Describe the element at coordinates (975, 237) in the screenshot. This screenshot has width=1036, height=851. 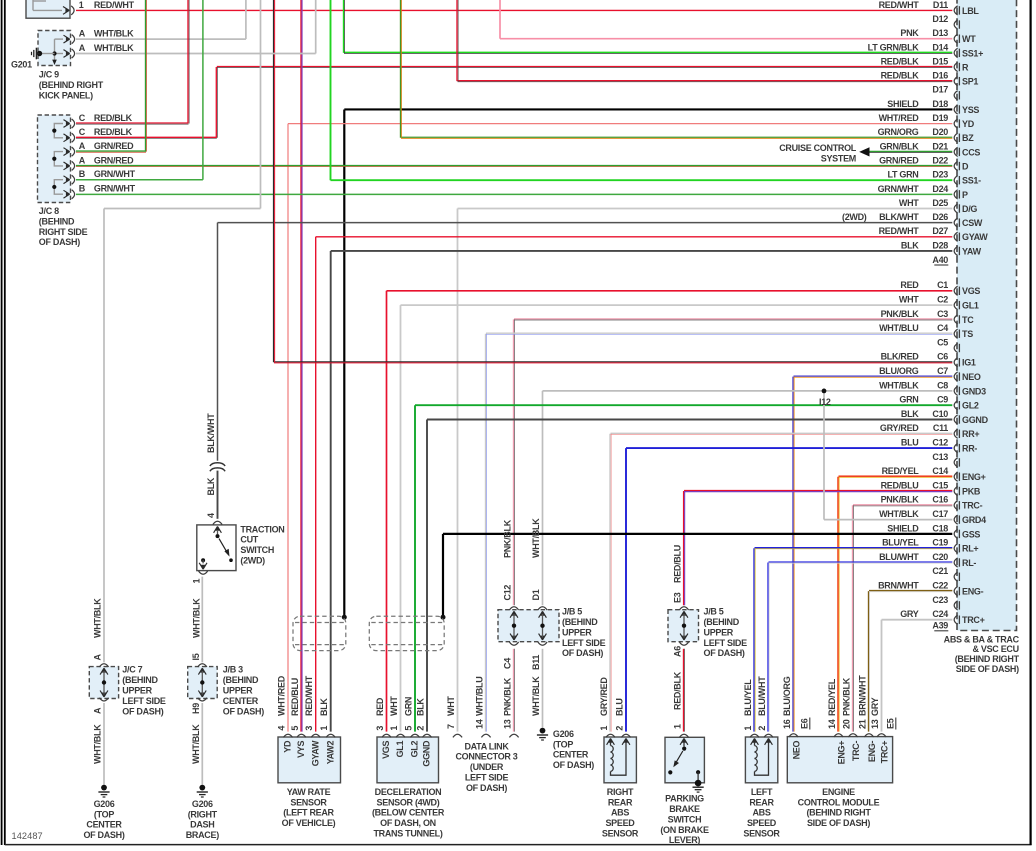
I see `svg-text: GYAW` at that location.